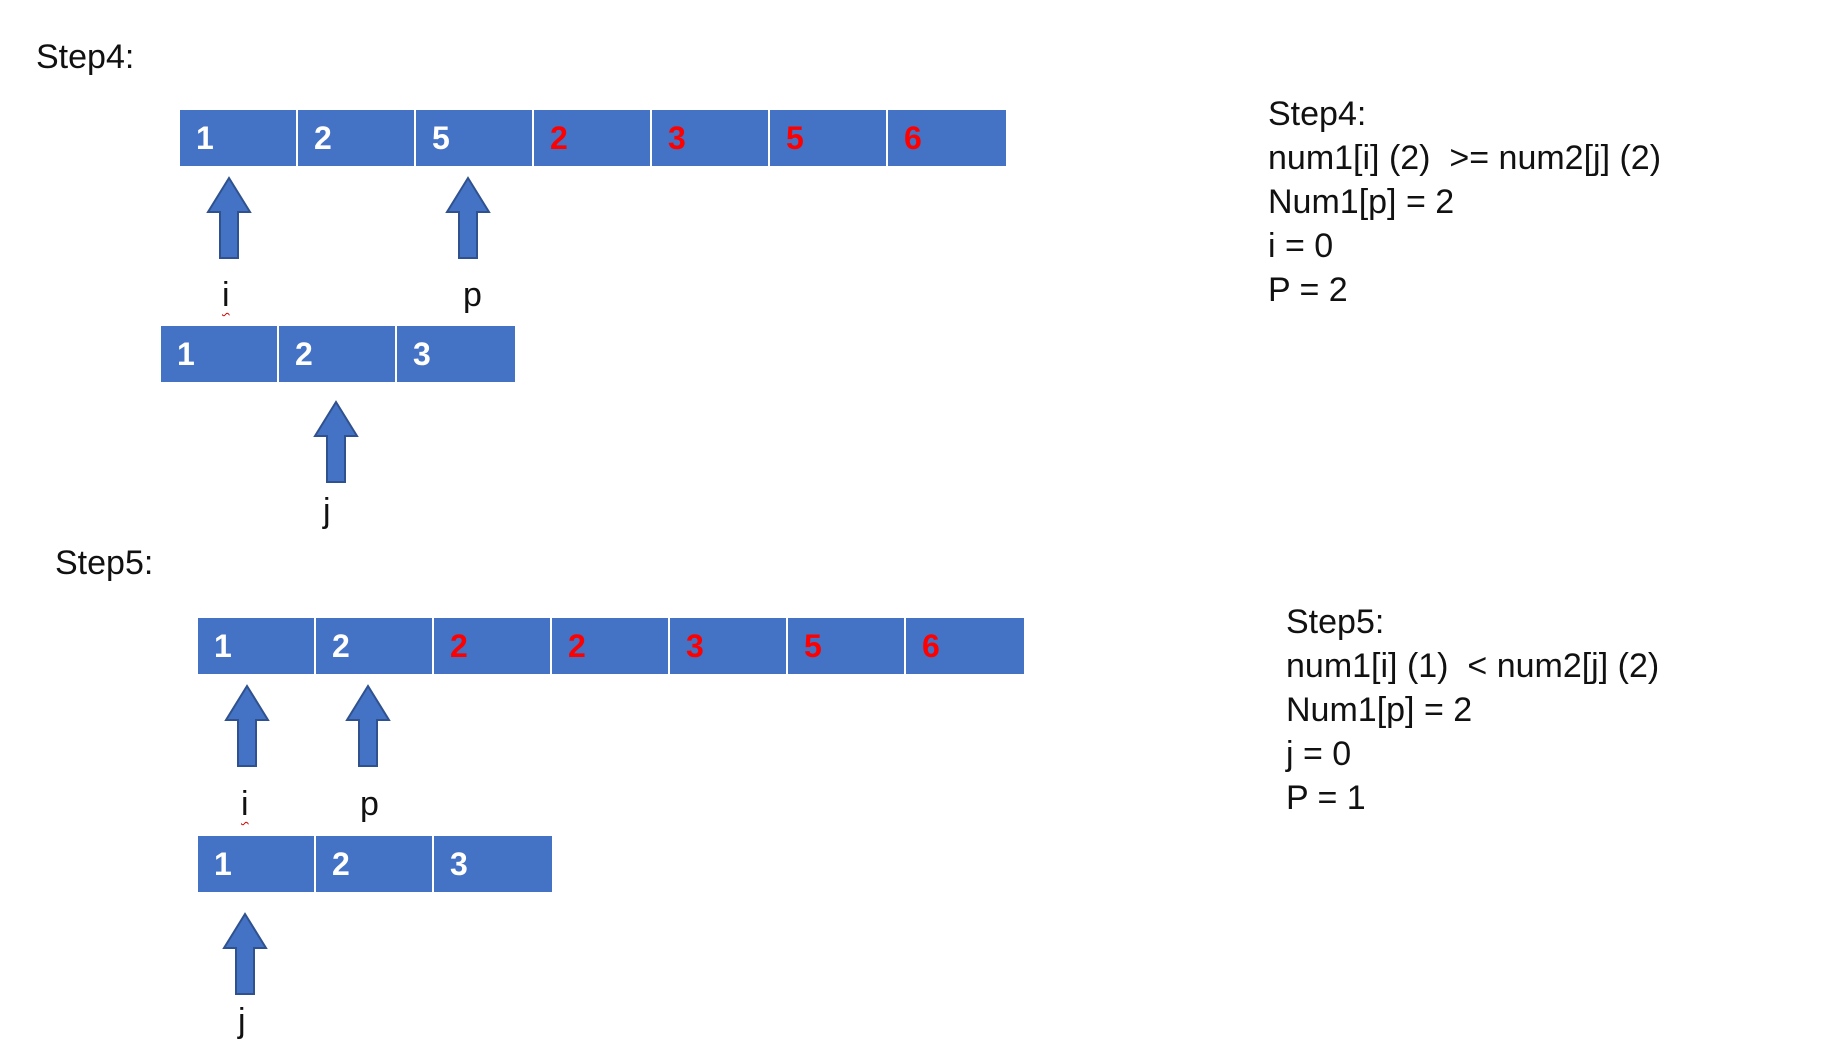 The height and width of the screenshot is (1046, 1832). What do you see at coordinates (1473, 666) in the screenshot?
I see `notes-line: num1[i] (1) < num2[j] (2)` at bounding box center [1473, 666].